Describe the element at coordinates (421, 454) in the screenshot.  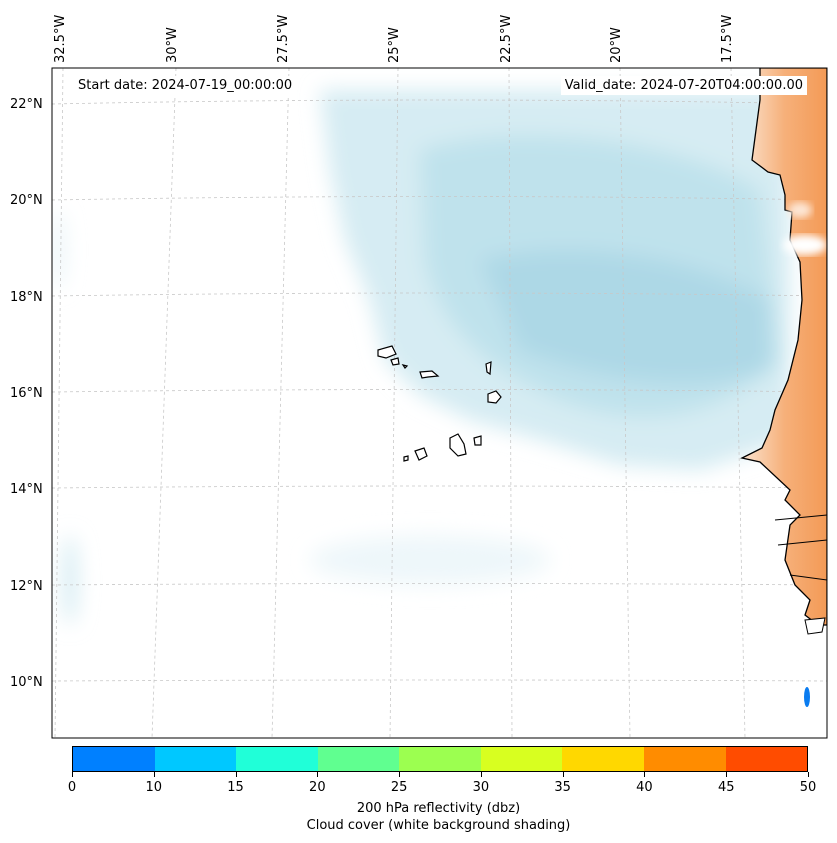
I see `island-fogo` at that location.